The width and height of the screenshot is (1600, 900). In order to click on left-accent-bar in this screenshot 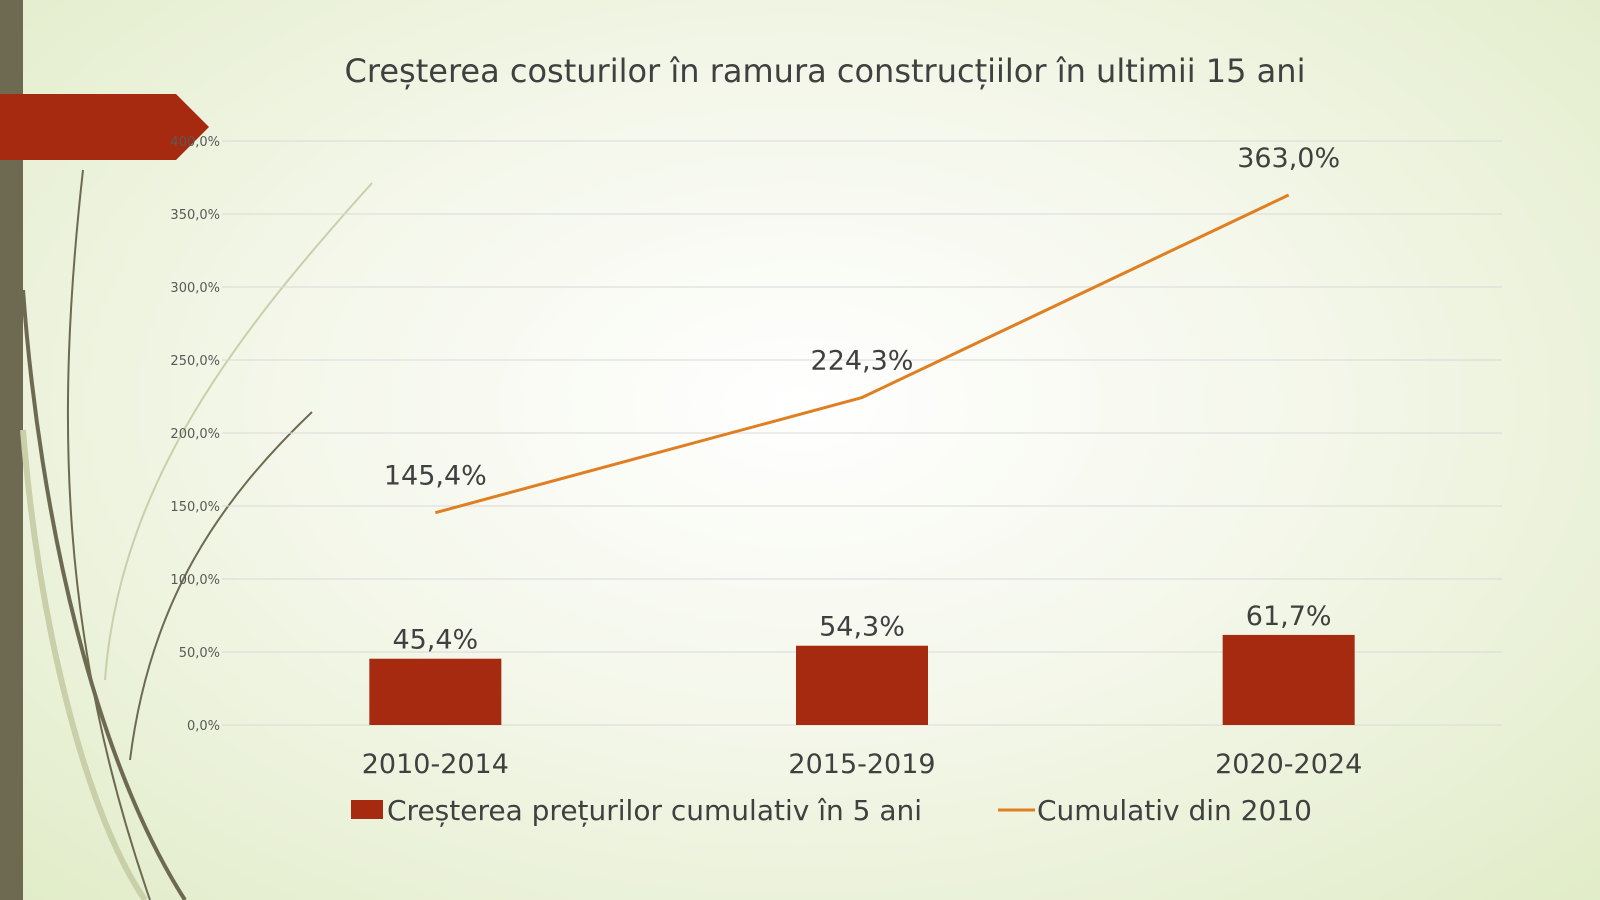, I will do `click(11, 450)`.